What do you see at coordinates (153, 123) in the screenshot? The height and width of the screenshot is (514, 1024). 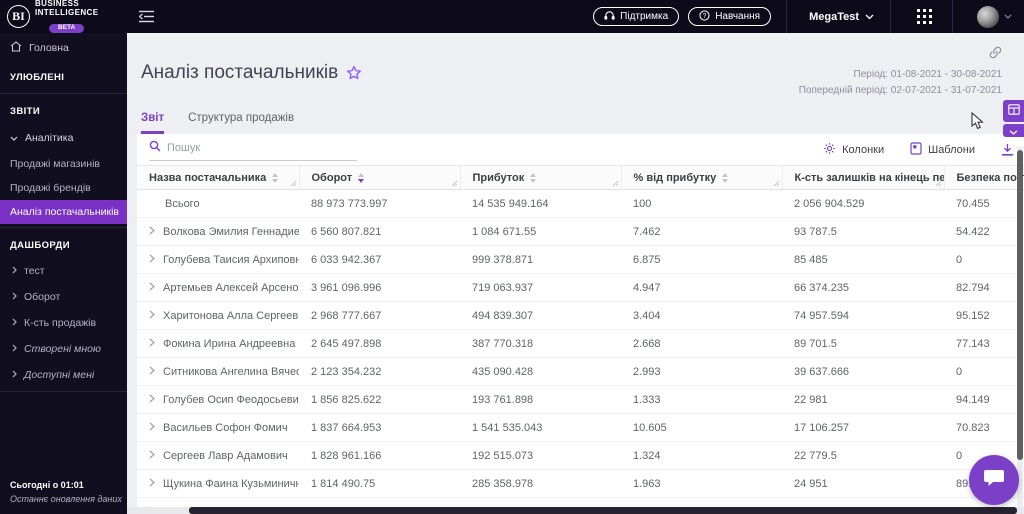 I see `tab-report: Звіт` at bounding box center [153, 123].